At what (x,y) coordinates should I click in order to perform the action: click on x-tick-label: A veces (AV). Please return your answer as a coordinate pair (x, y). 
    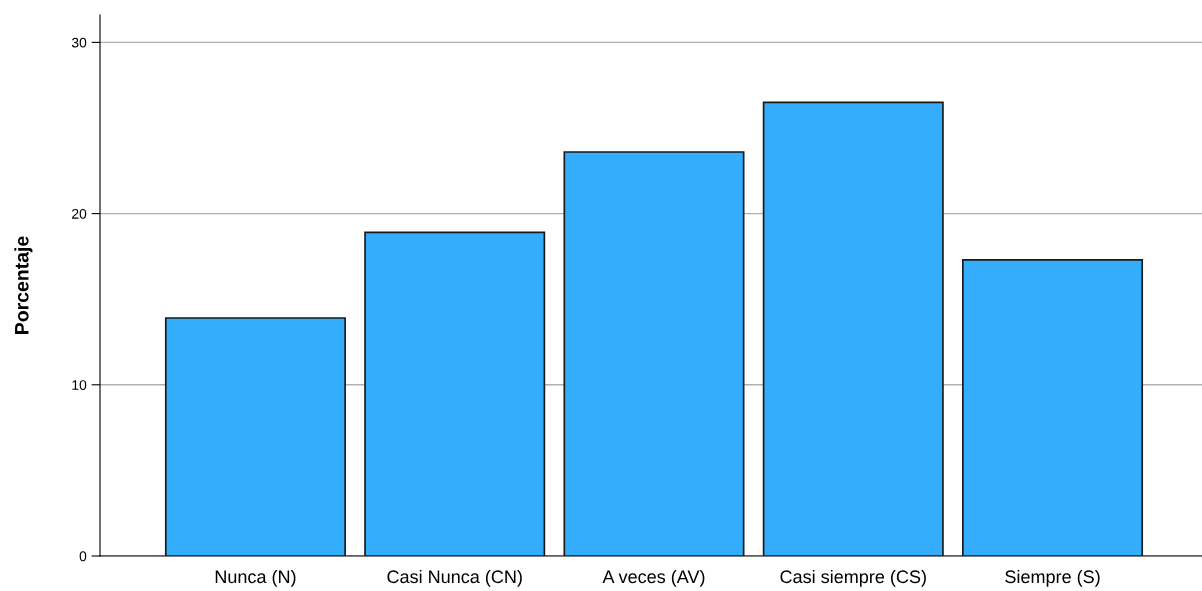
    Looking at the image, I should click on (653, 578).